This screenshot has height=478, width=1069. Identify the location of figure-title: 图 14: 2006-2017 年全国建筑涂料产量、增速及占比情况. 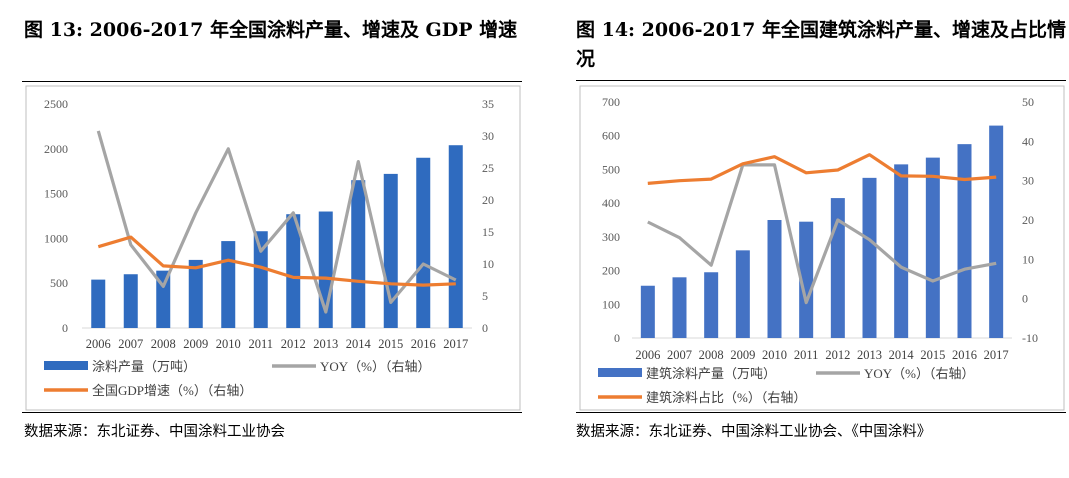
(821, 44).